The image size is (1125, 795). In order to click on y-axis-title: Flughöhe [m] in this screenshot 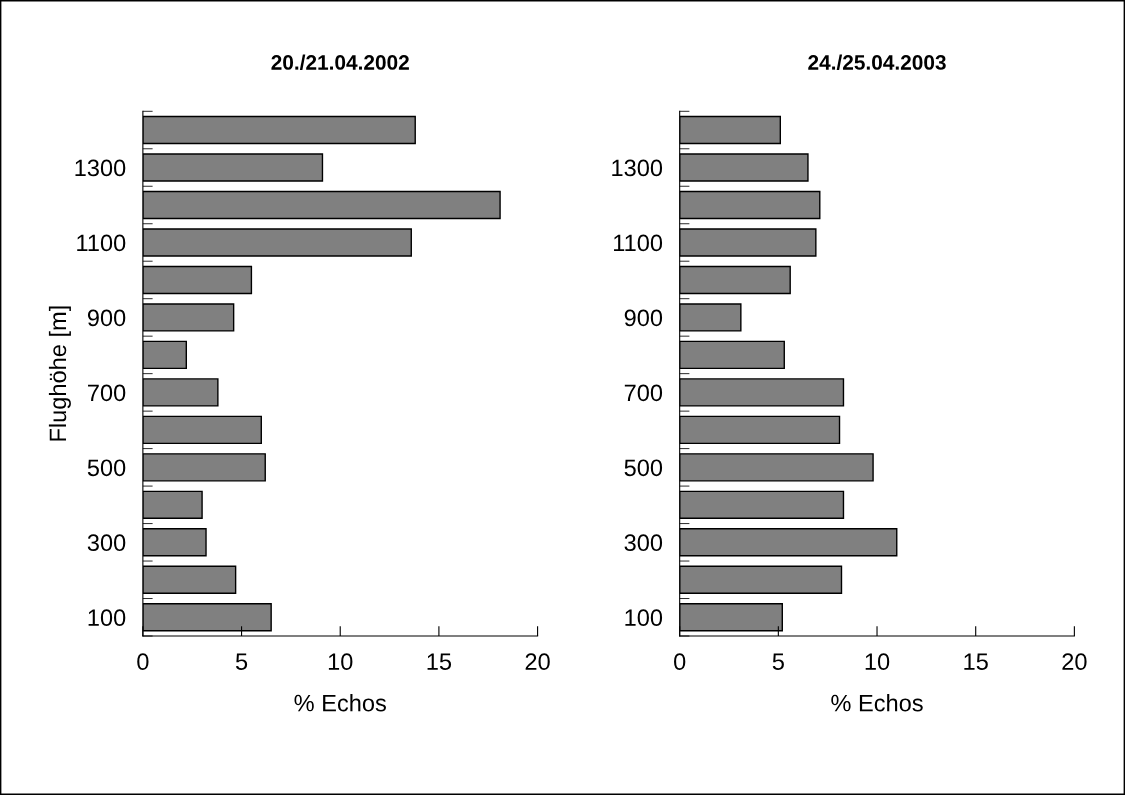, I will do `click(59, 373)`.